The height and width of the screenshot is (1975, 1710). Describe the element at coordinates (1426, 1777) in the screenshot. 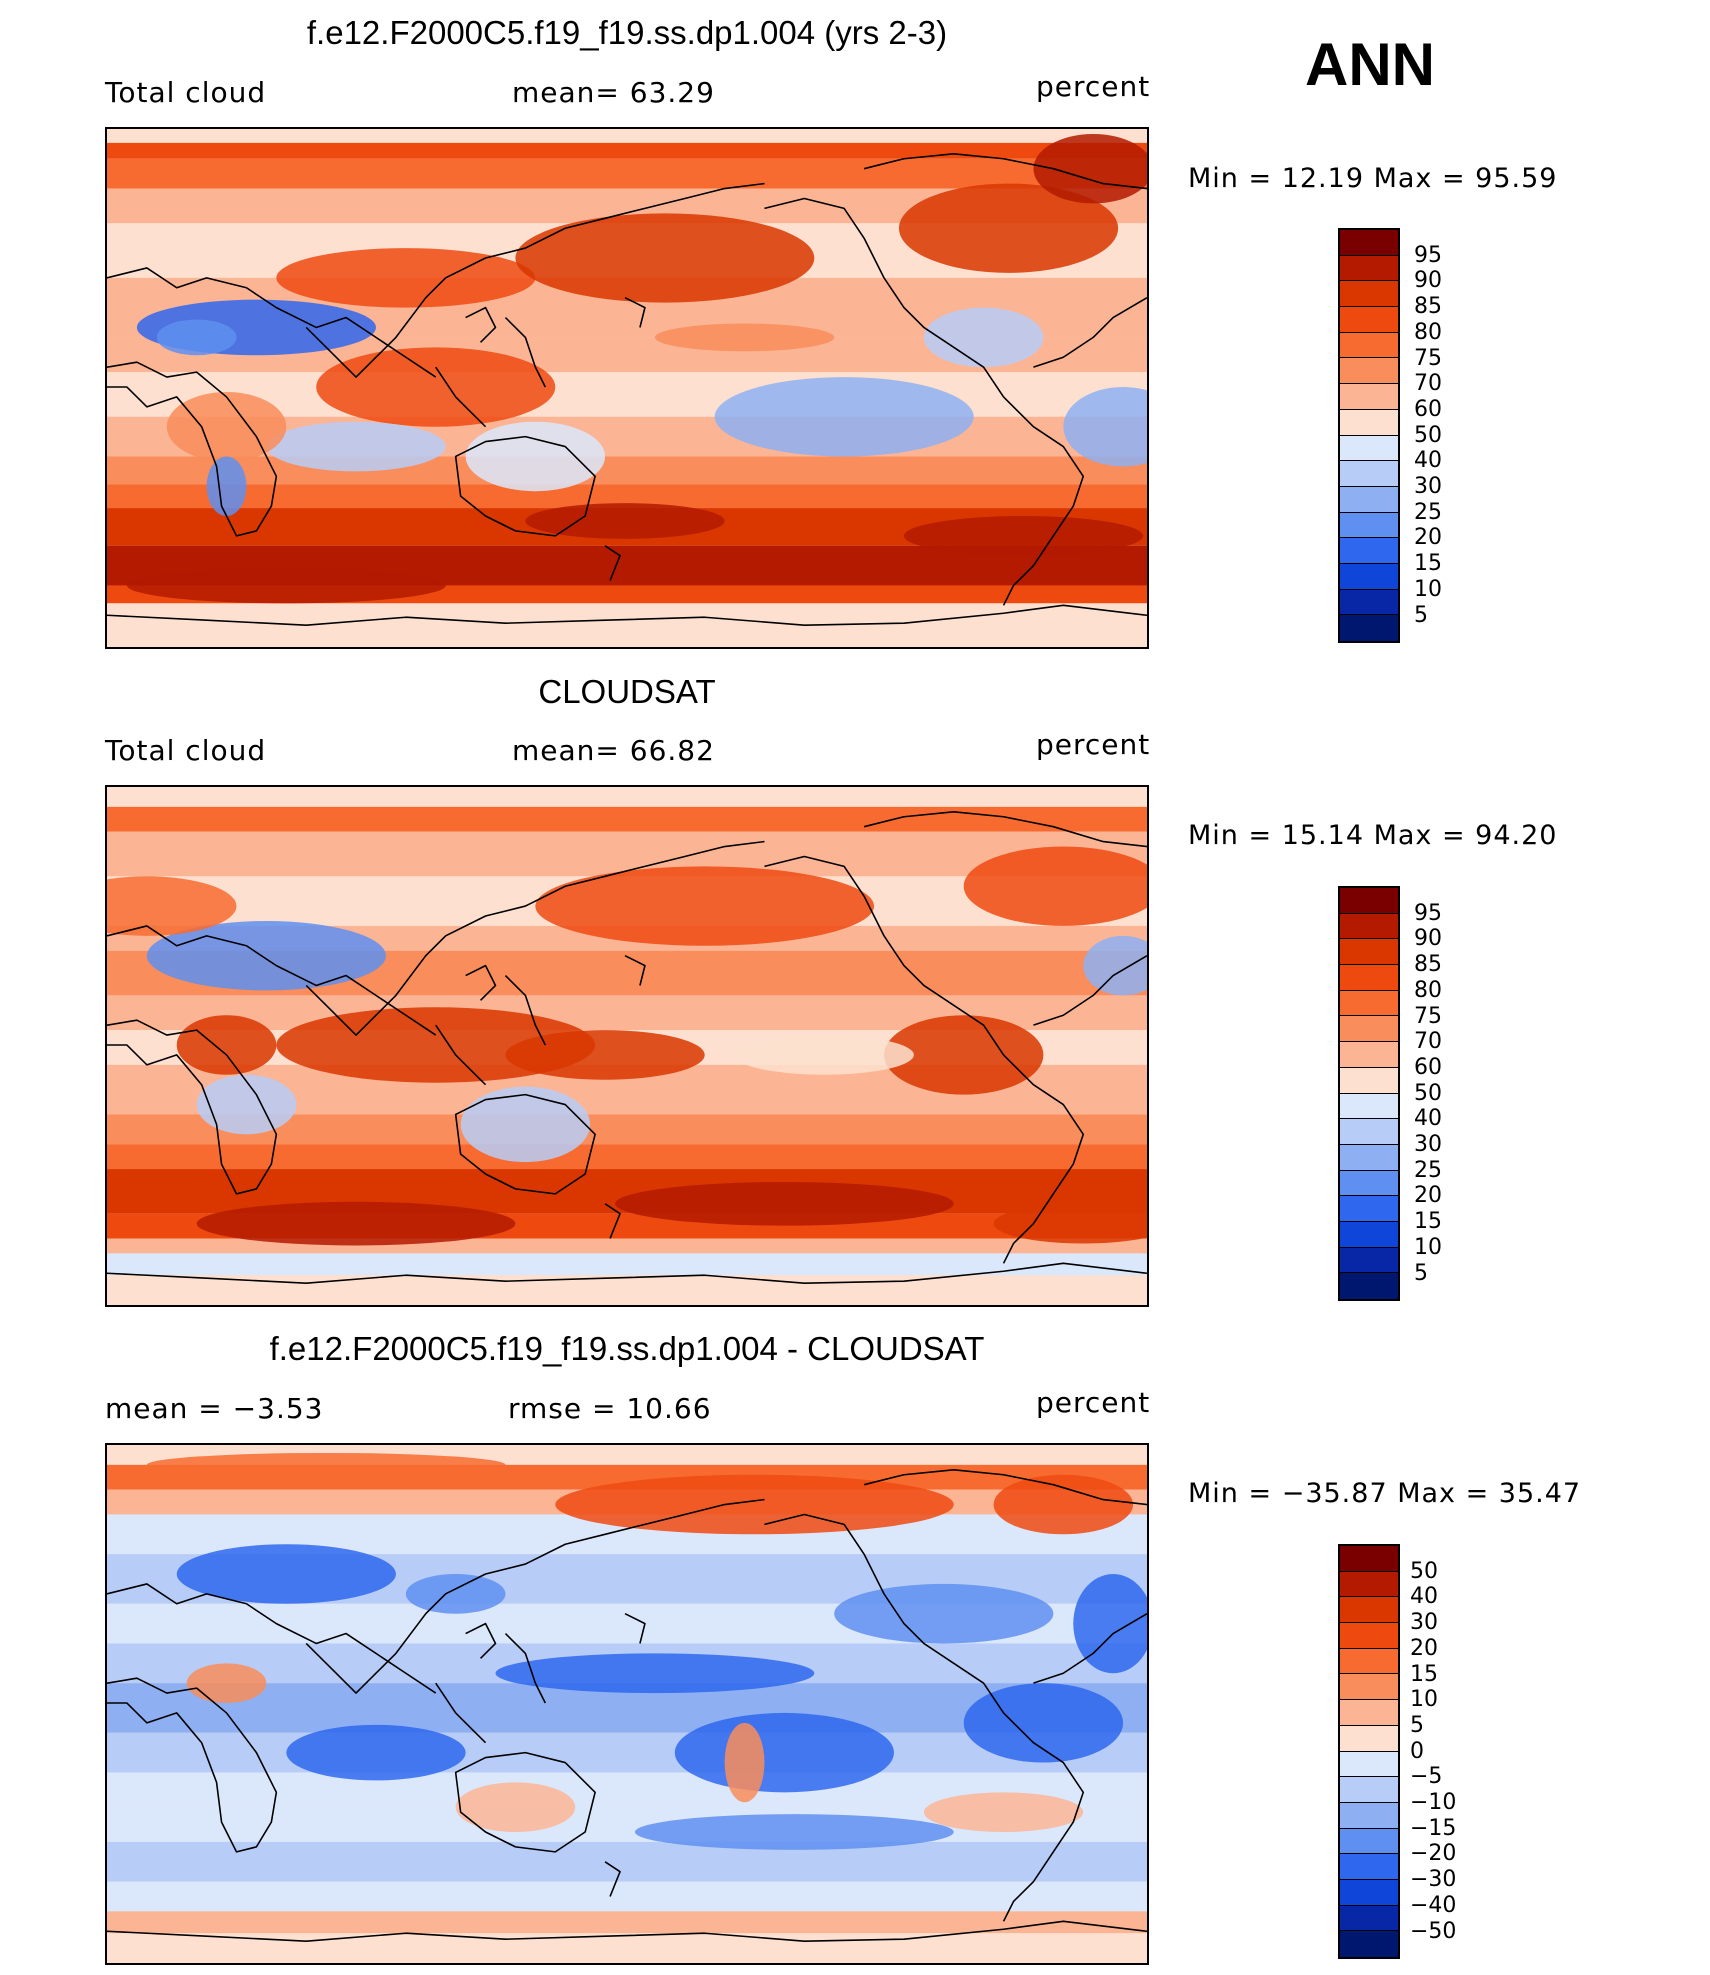

I see `colorbar-tick-label: −5` at that location.